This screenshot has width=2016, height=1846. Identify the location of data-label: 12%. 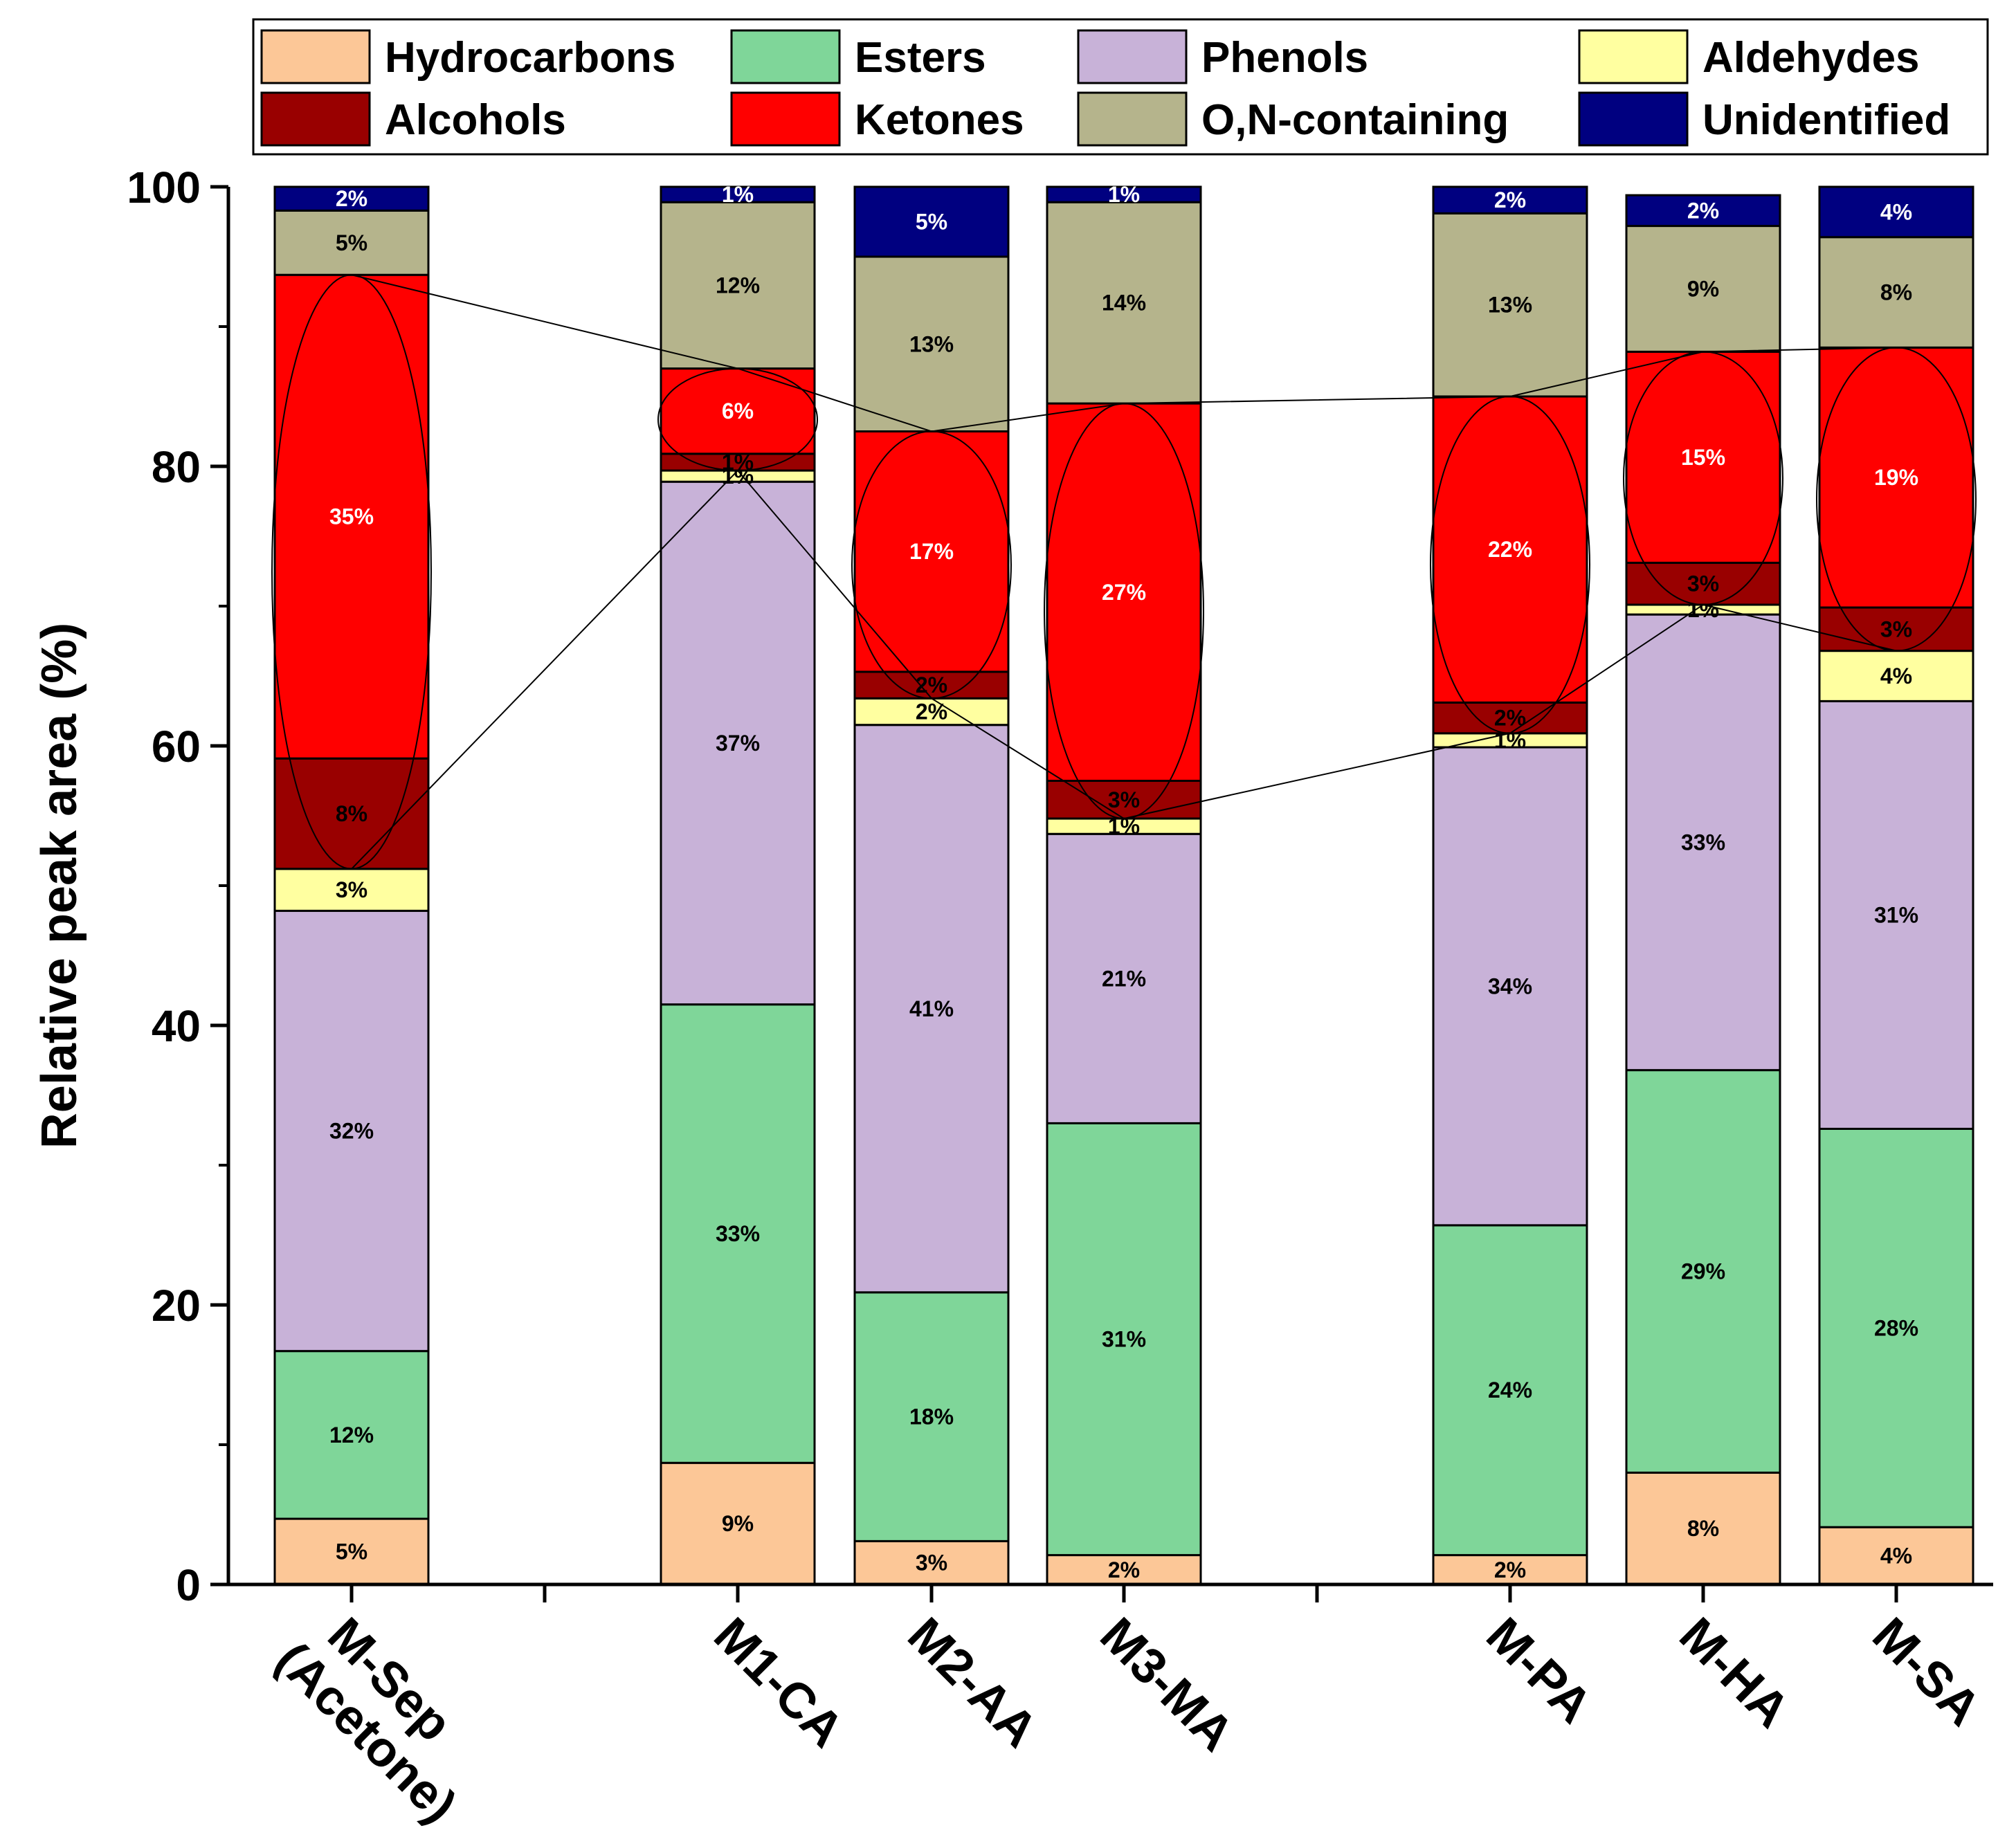
(738, 285).